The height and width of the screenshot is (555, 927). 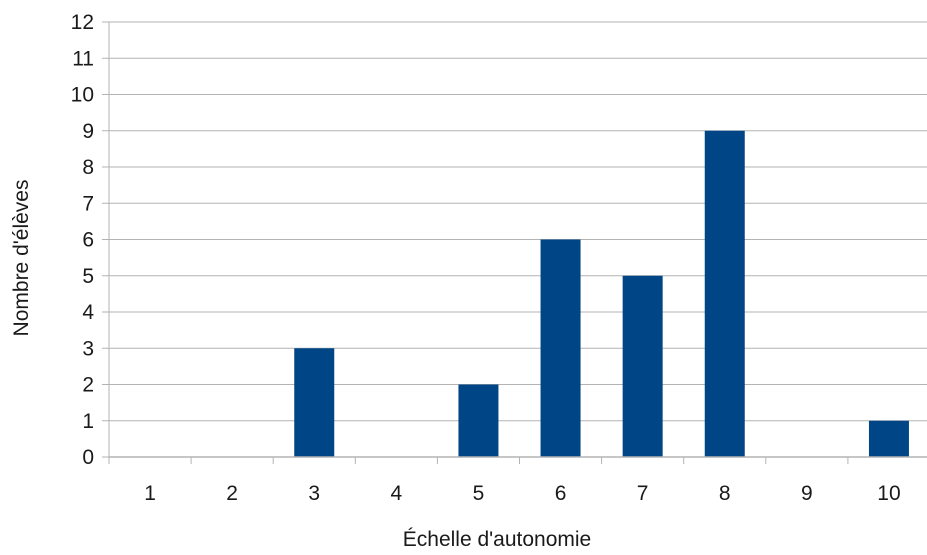 What do you see at coordinates (643, 493) in the screenshot?
I see `x-tick-label: 7` at bounding box center [643, 493].